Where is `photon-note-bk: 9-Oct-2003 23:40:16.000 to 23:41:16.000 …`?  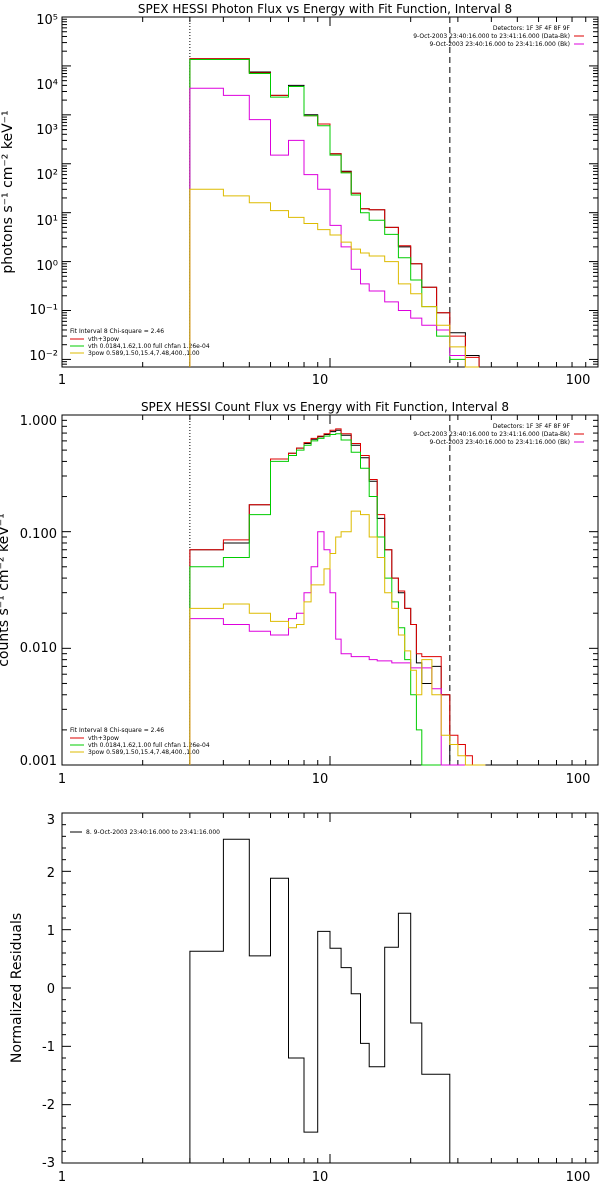
photon-note-bk: 9-Oct-2003 23:40:16.000 to 23:41:16.000 … is located at coordinates (500, 44).